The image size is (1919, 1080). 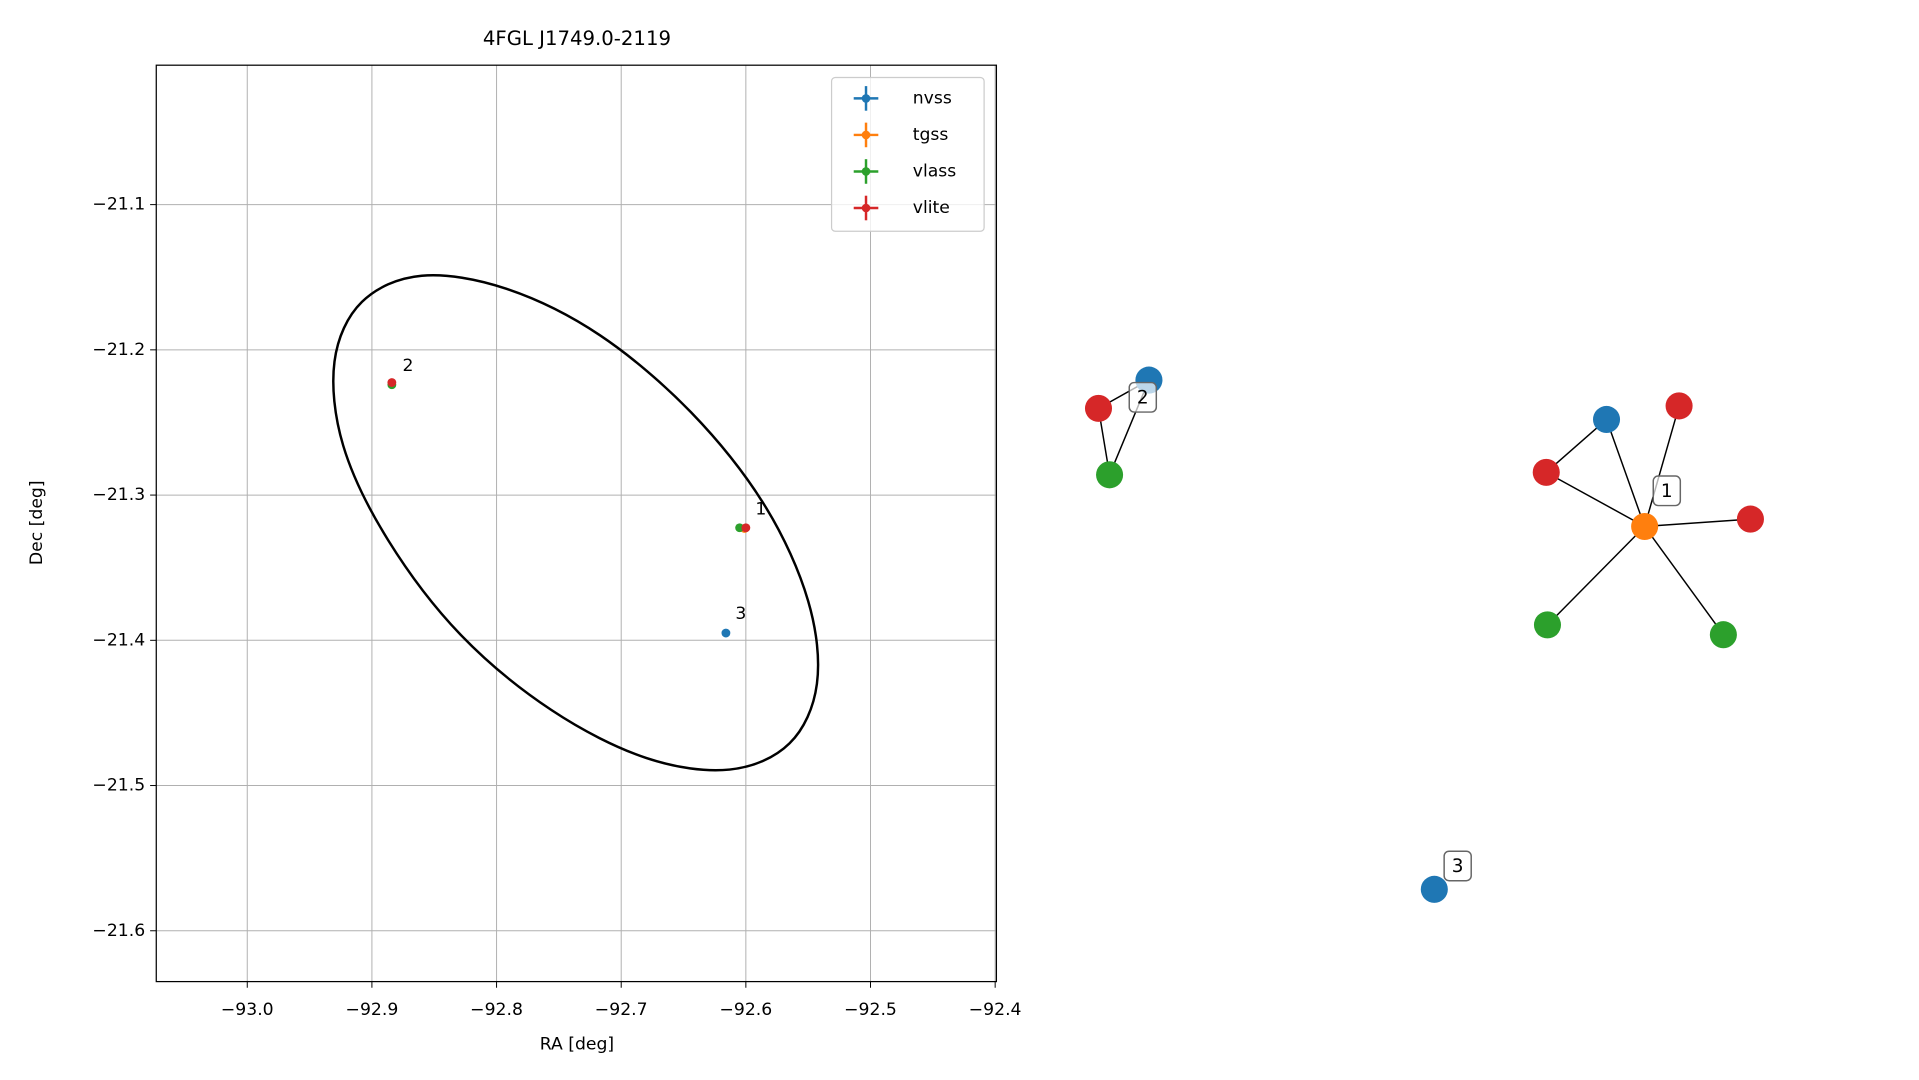 What do you see at coordinates (118, 205) in the screenshot?
I see `y-tick-label: −21.1` at bounding box center [118, 205].